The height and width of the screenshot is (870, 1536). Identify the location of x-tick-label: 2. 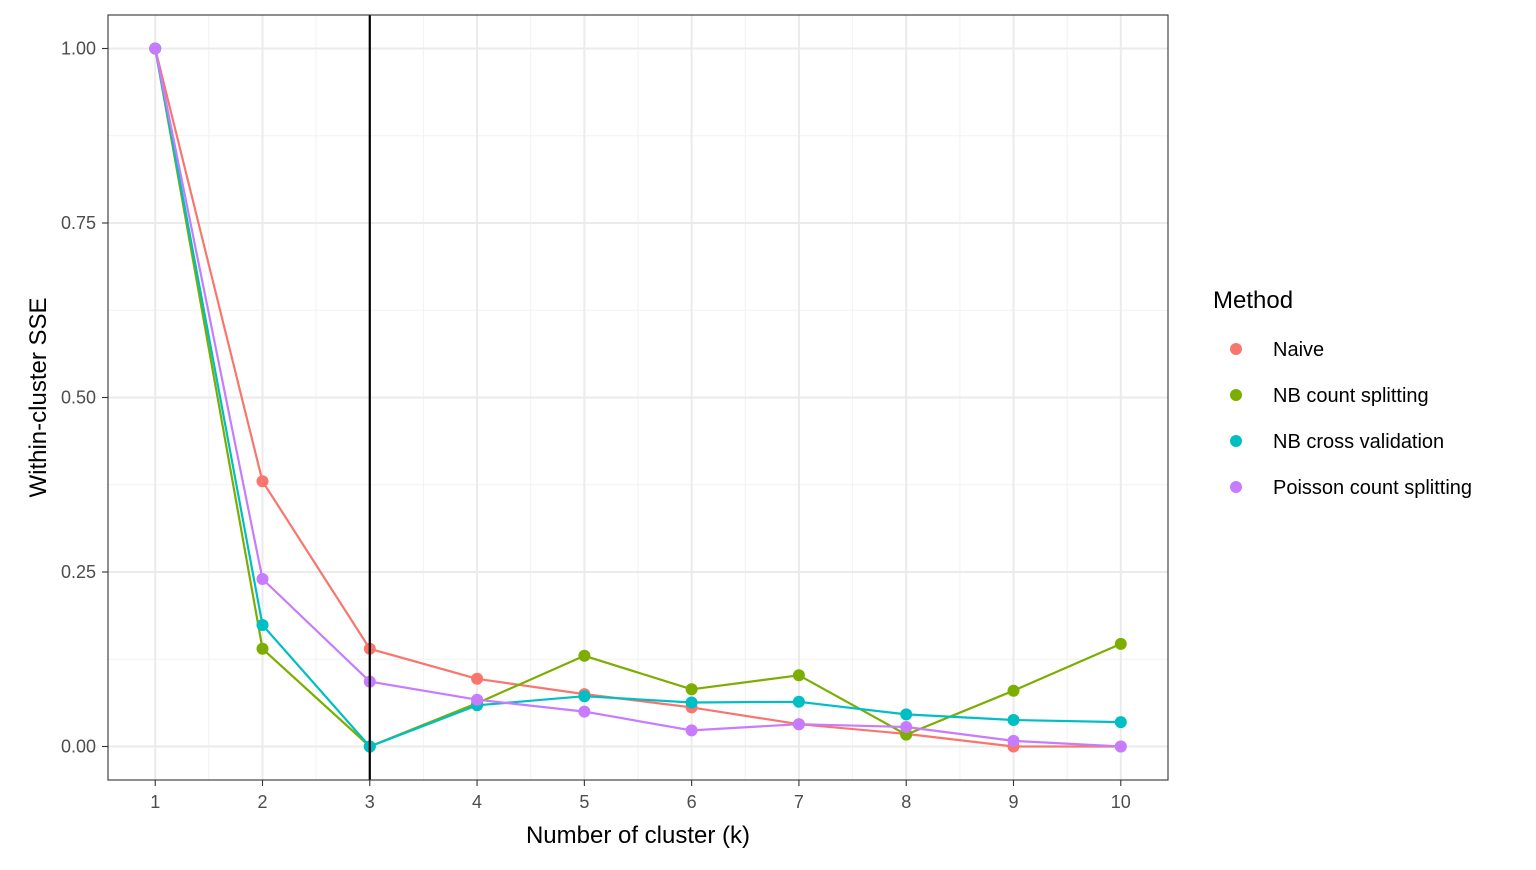
(262, 802).